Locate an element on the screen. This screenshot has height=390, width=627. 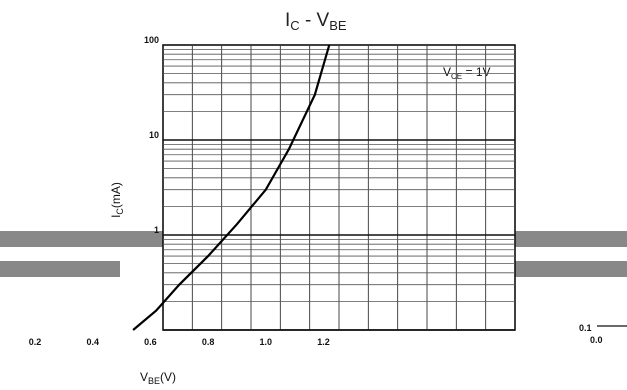
chart-title: IC - VBE is located at coordinates (316, 21).